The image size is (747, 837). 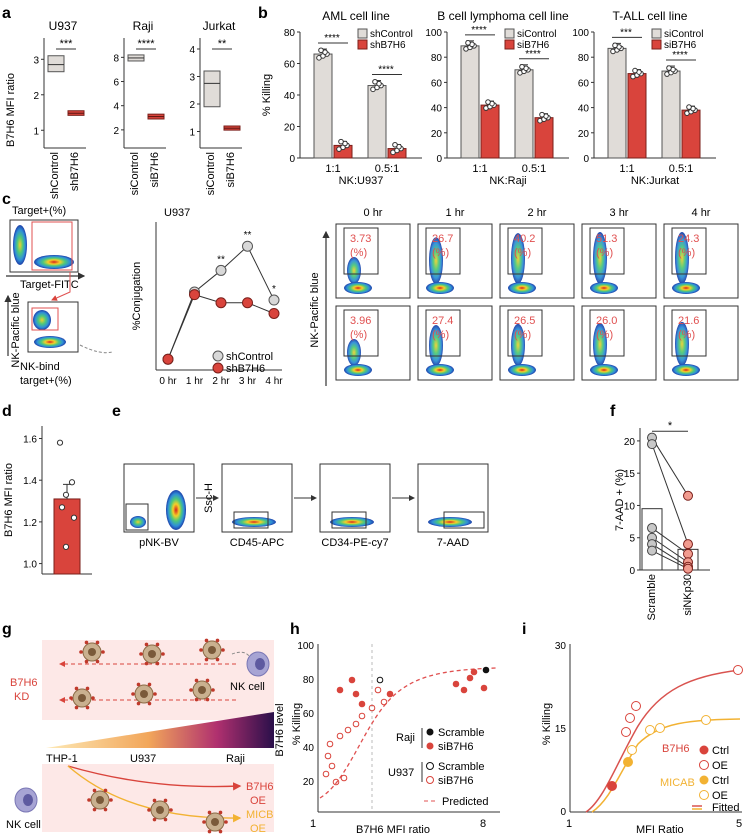 What do you see at coordinates (688, 239) in the screenshot?
I see `flow-value-0-4: 24.3` at bounding box center [688, 239].